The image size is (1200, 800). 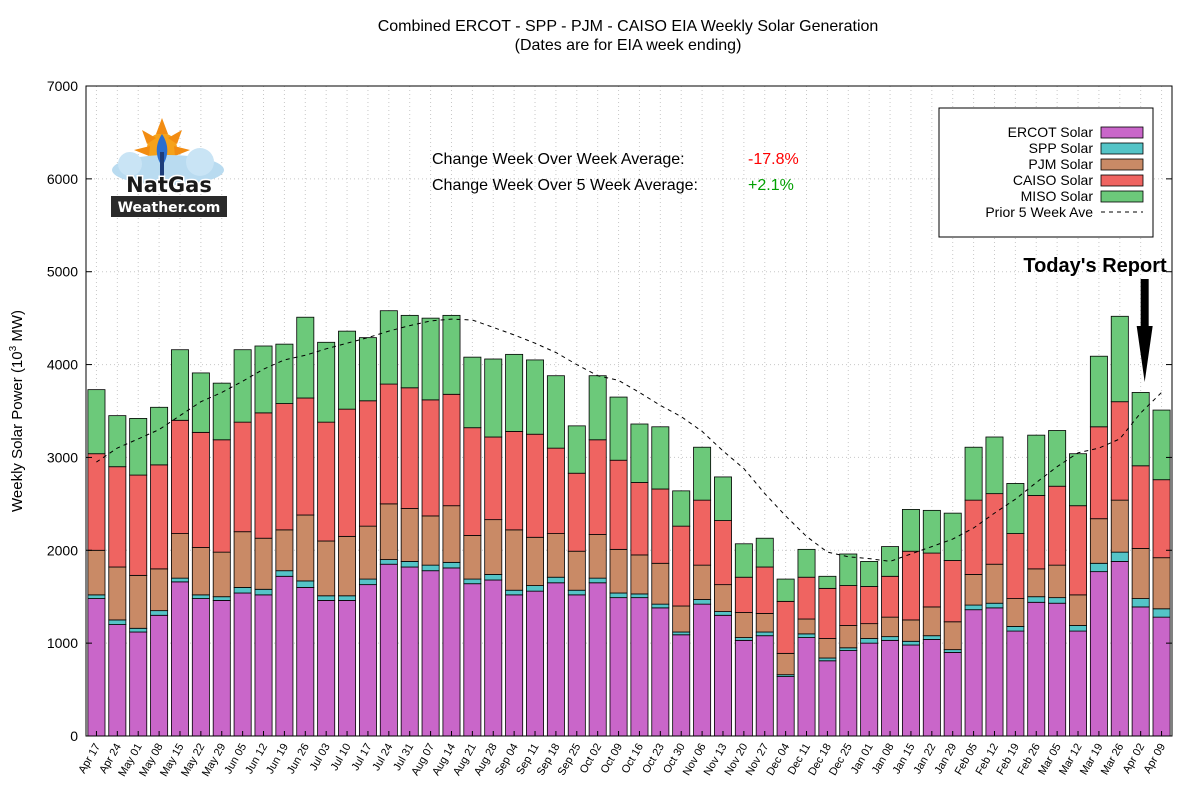 I want to click on annotation-5wk-label: Change Week Over 5 Week Average:, so click(x=565, y=185).